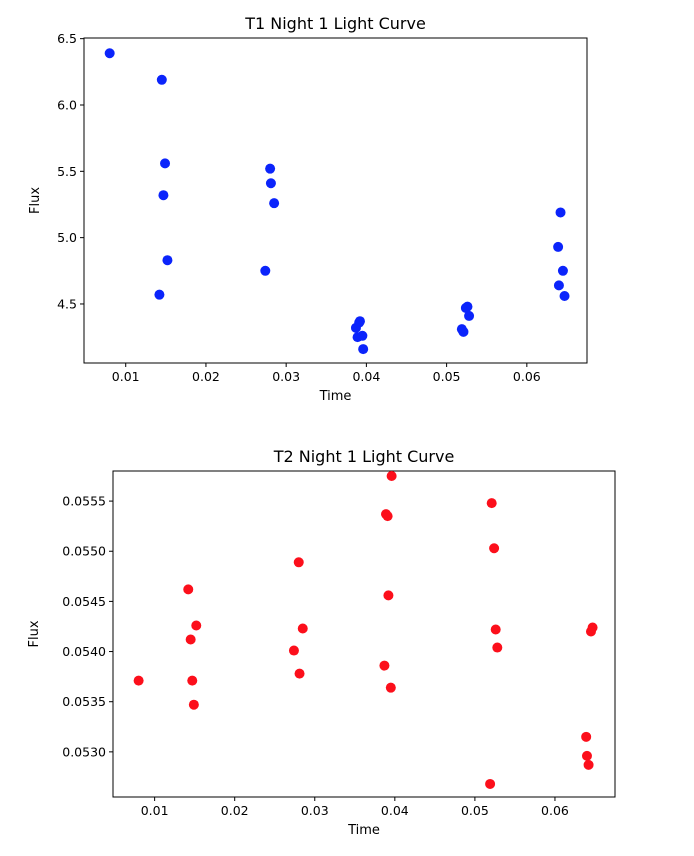  Describe the element at coordinates (84, 601) in the screenshot. I see `y-tick-label: 0.0545` at that location.